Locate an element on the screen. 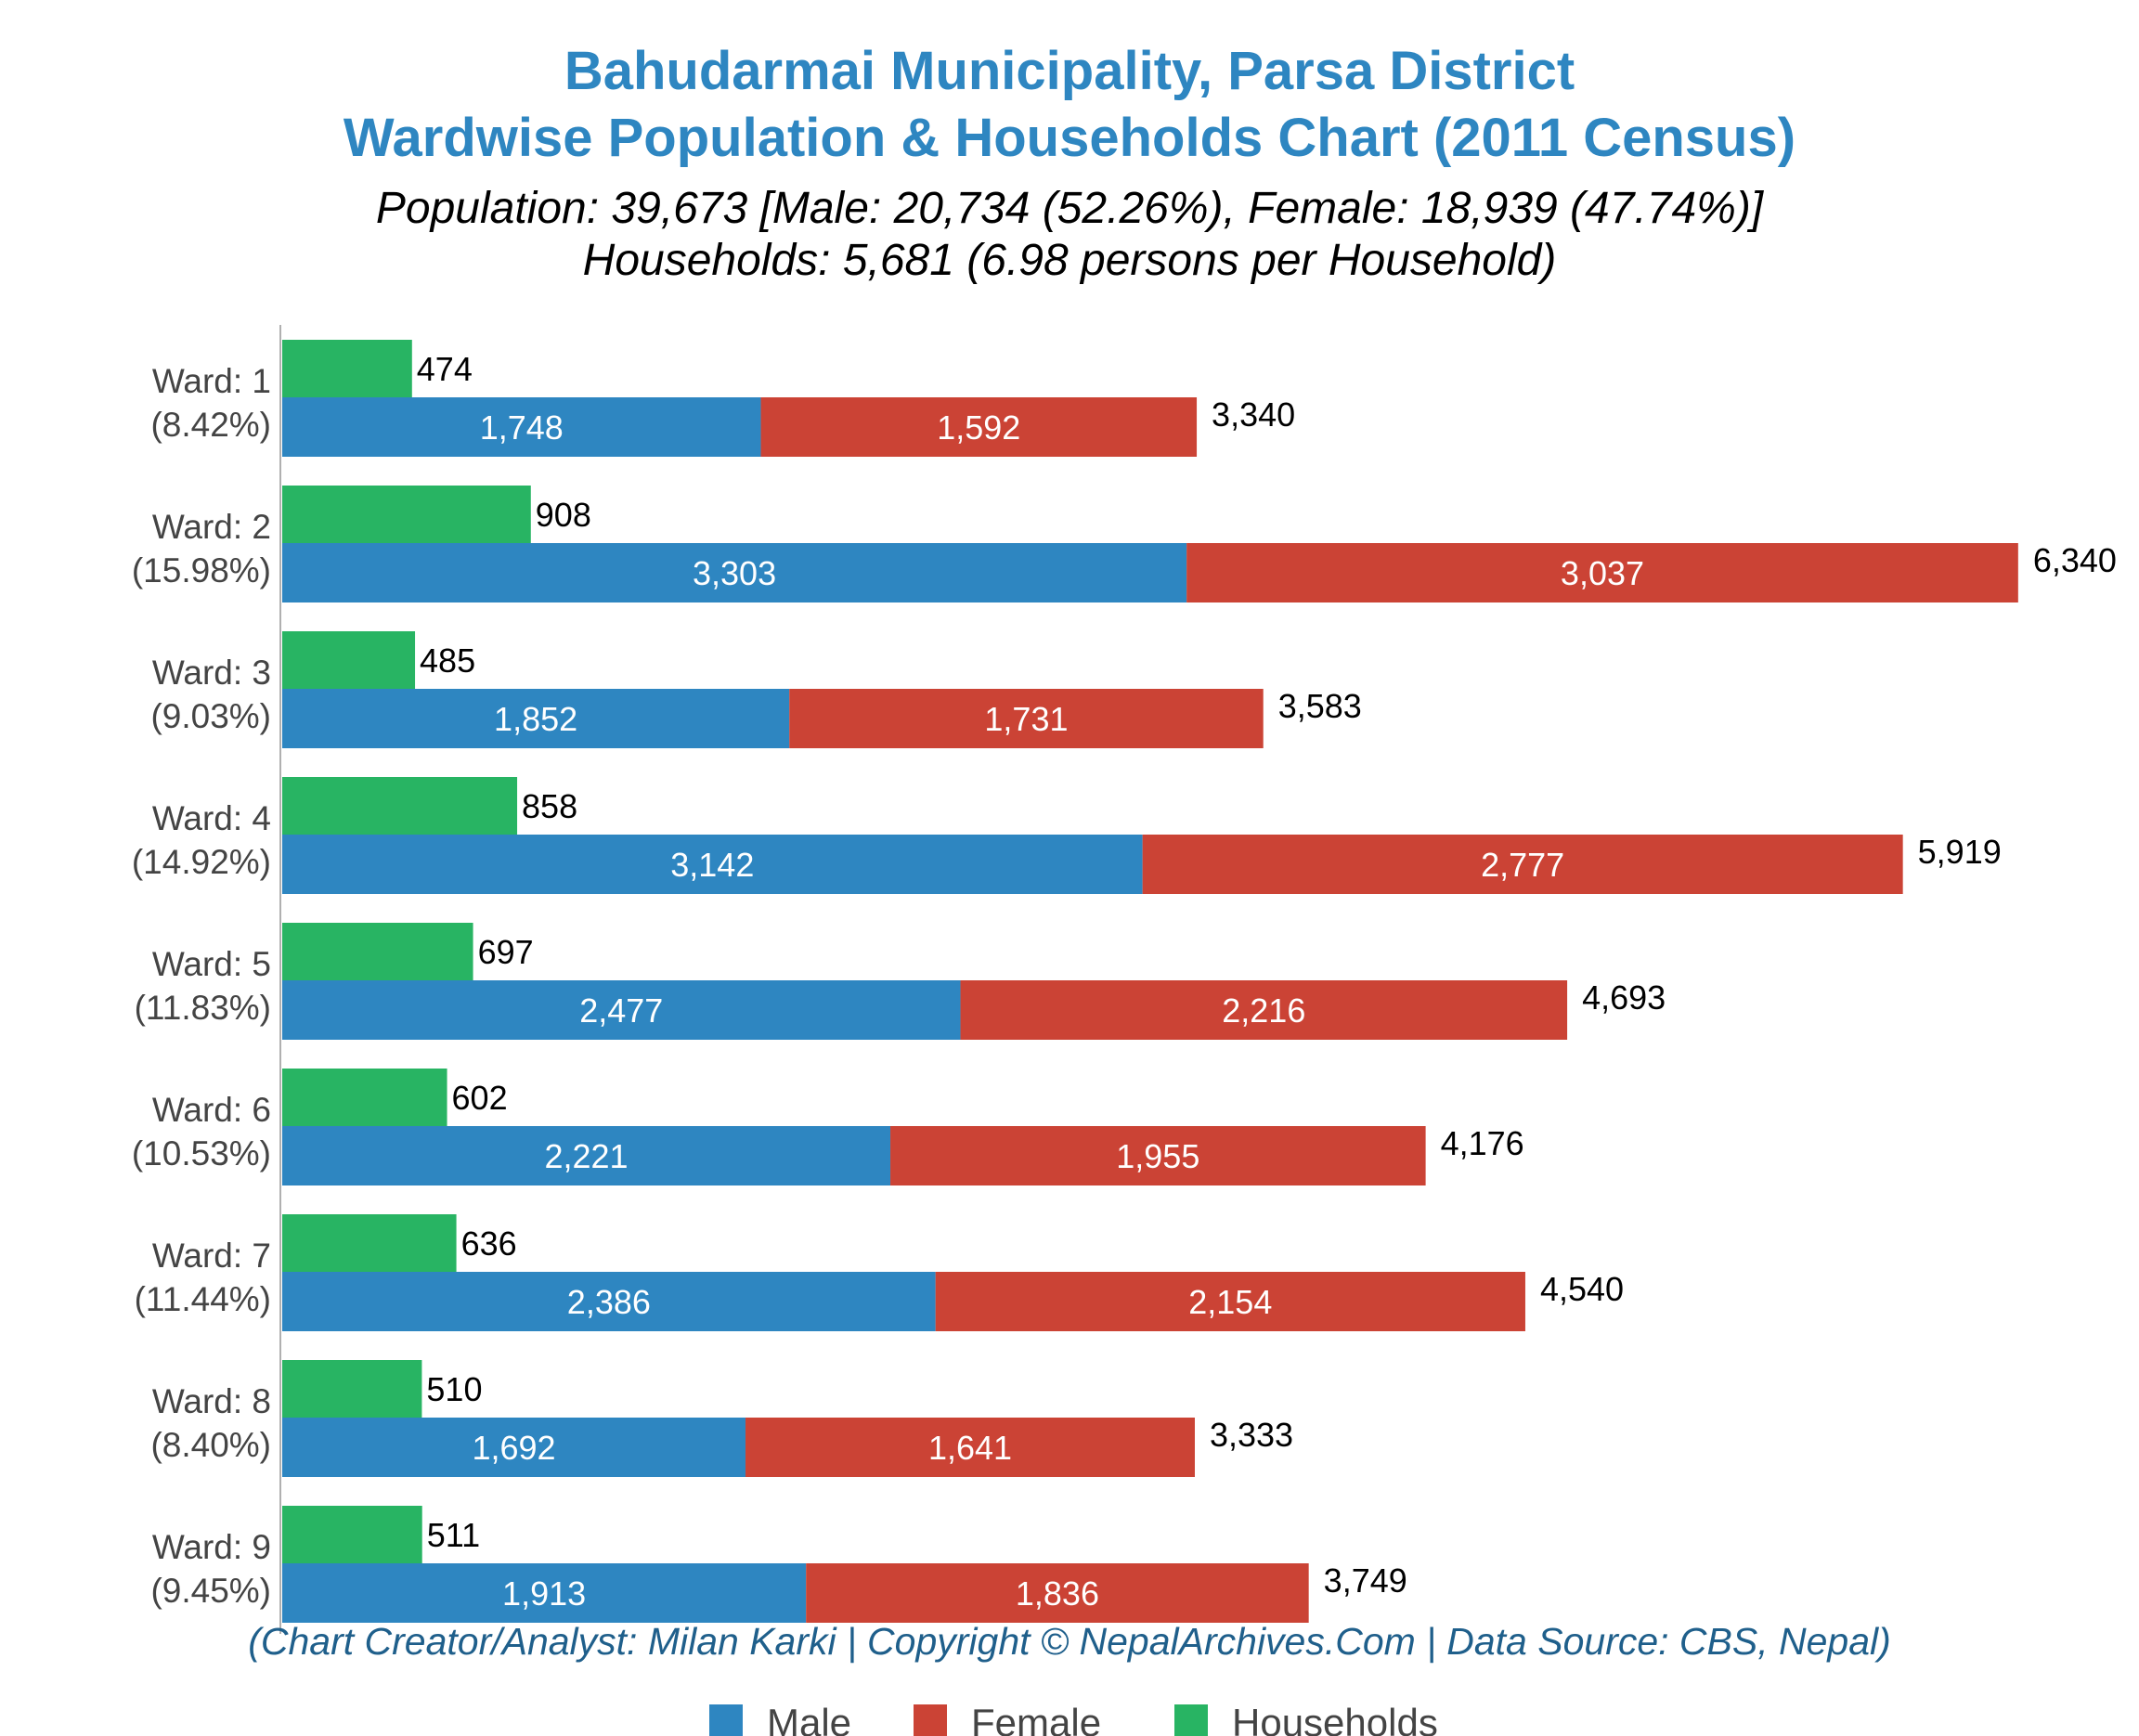  total-value-label: 3,749 is located at coordinates (1365, 1580).